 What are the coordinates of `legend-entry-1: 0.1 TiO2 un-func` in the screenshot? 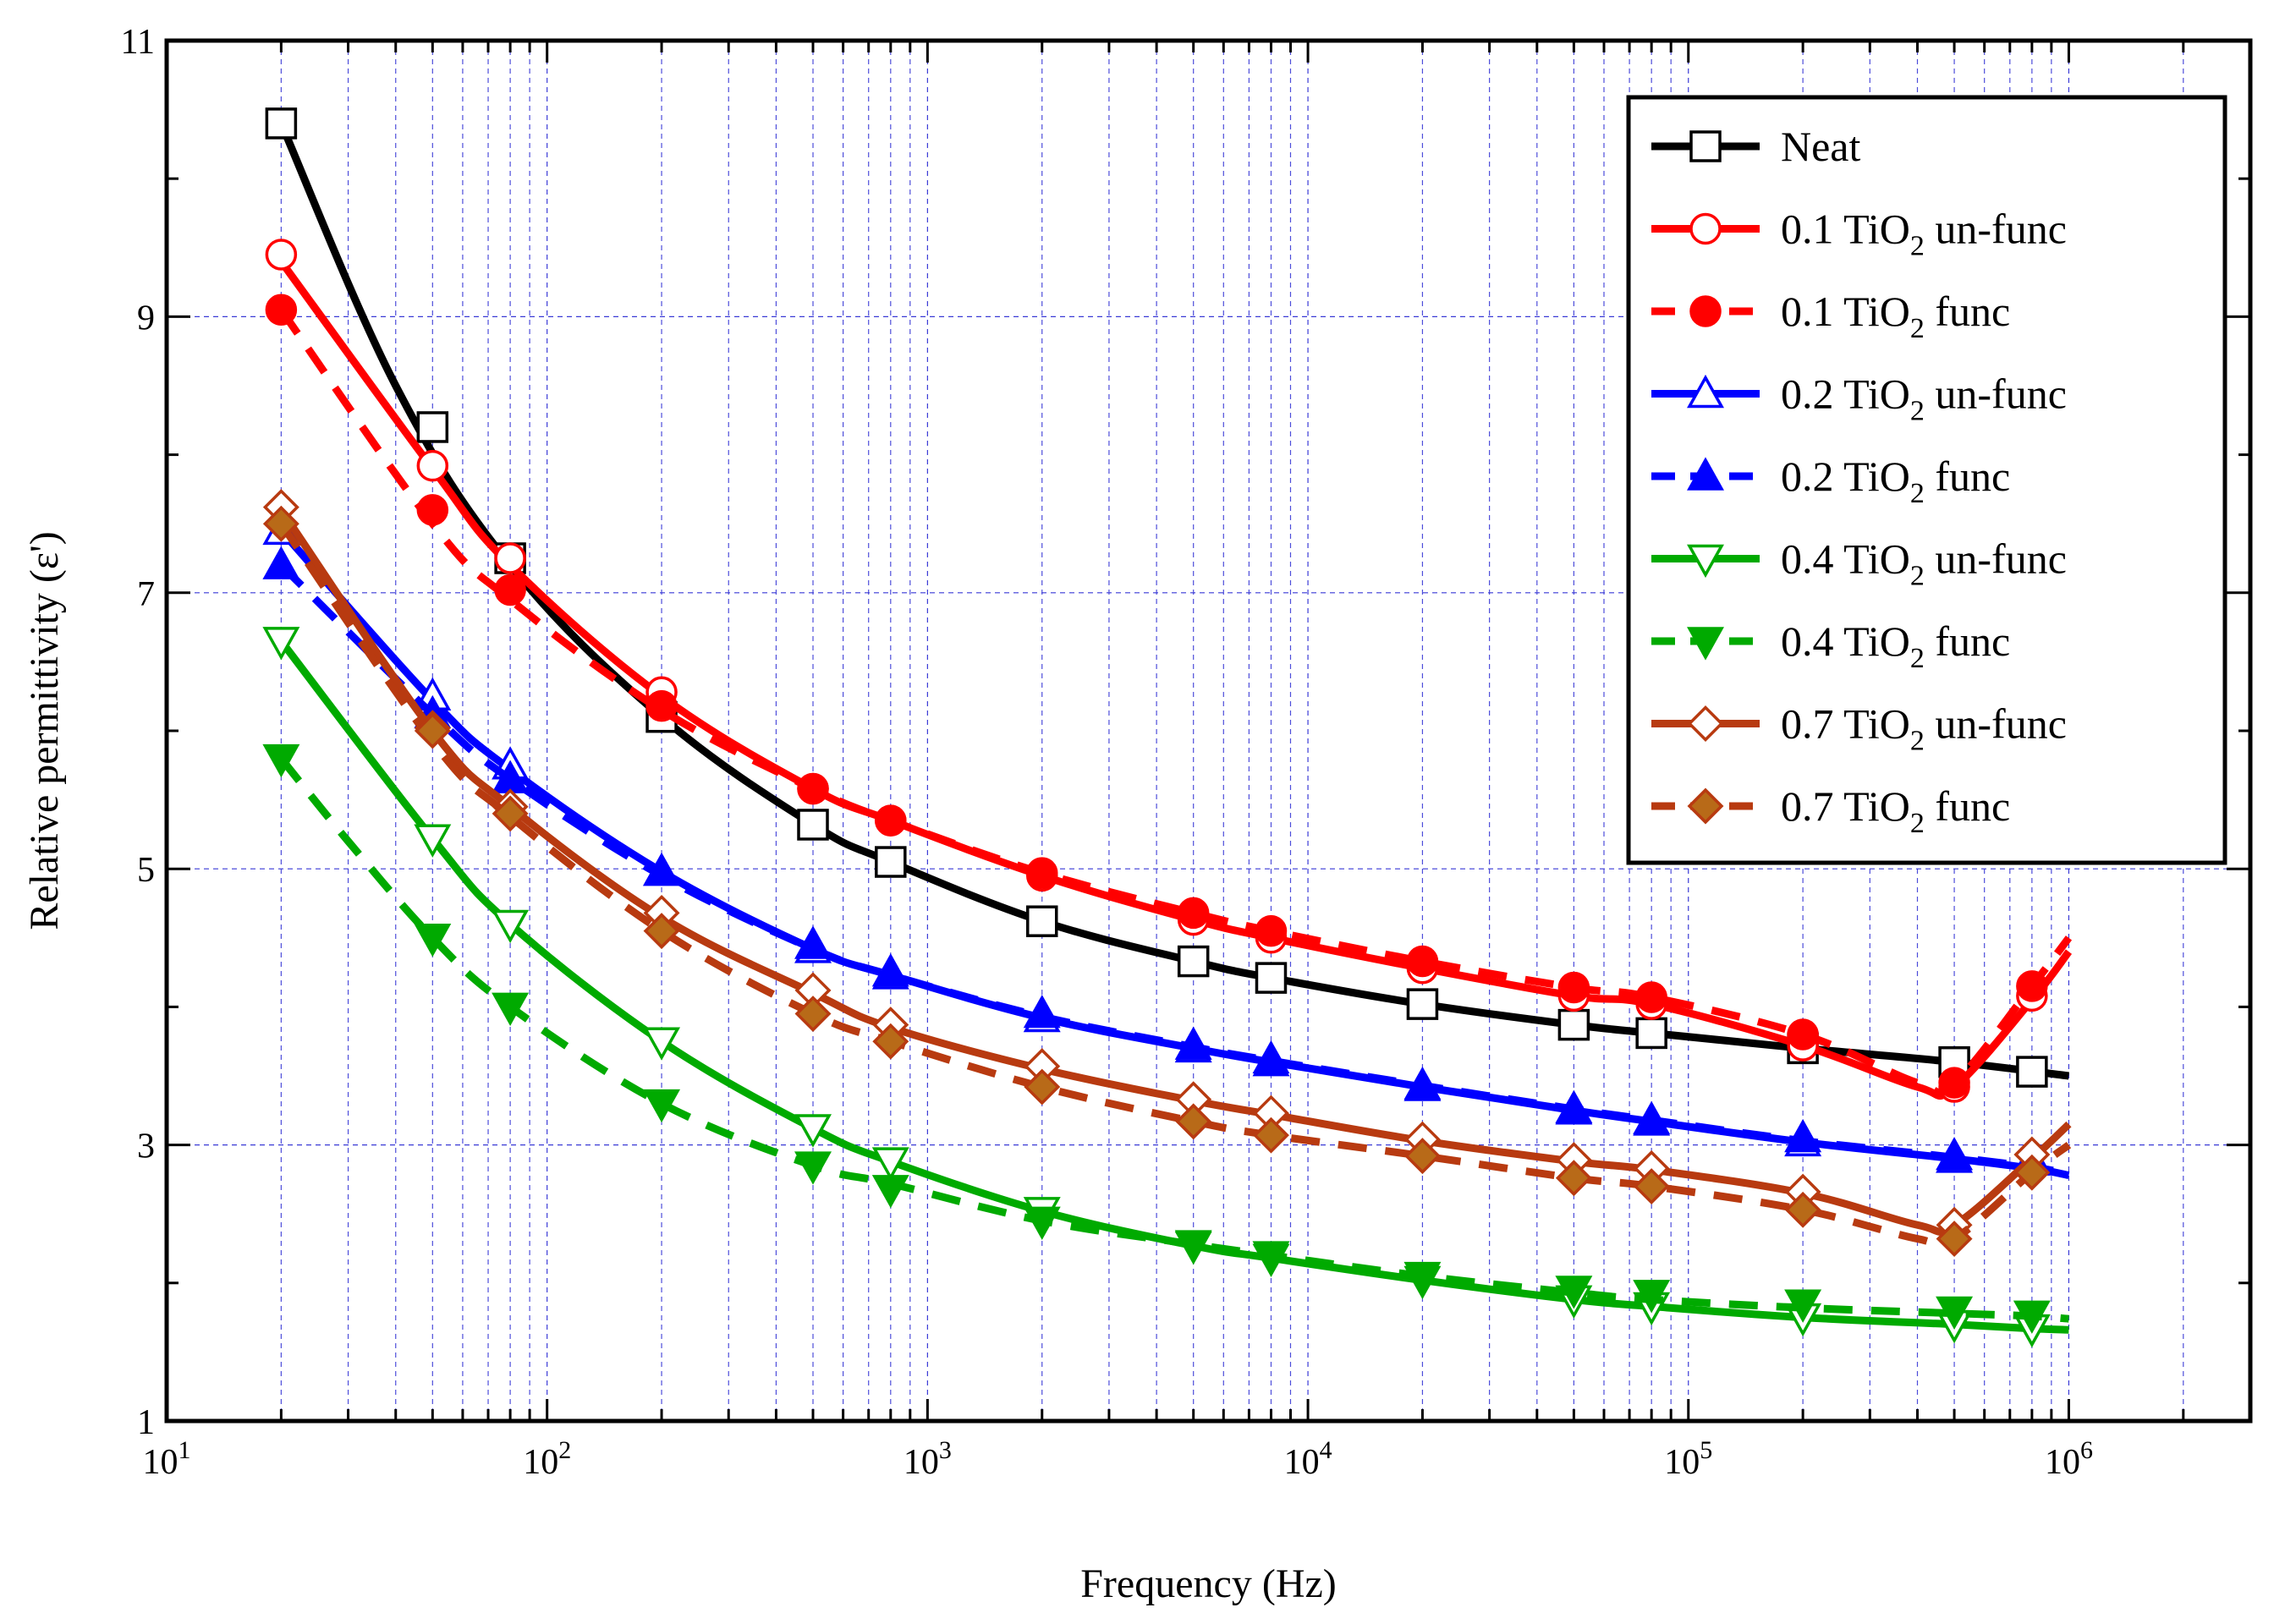 It's located at (1859, 234).